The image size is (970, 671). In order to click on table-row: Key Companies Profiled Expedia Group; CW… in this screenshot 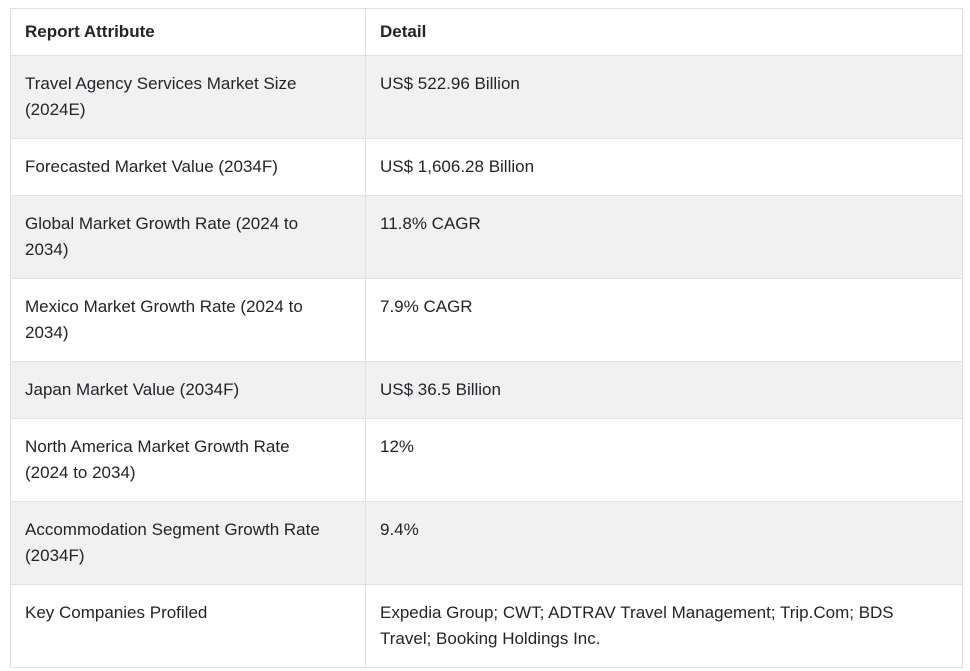, I will do `click(486, 626)`.